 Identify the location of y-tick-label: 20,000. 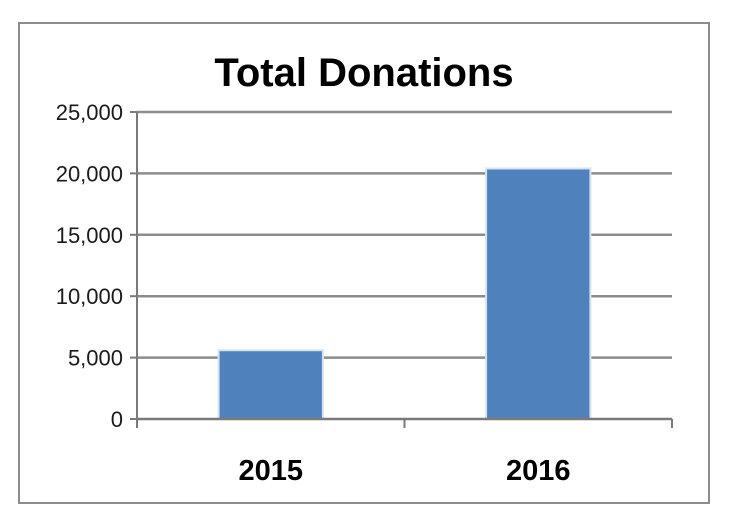
(89, 173).